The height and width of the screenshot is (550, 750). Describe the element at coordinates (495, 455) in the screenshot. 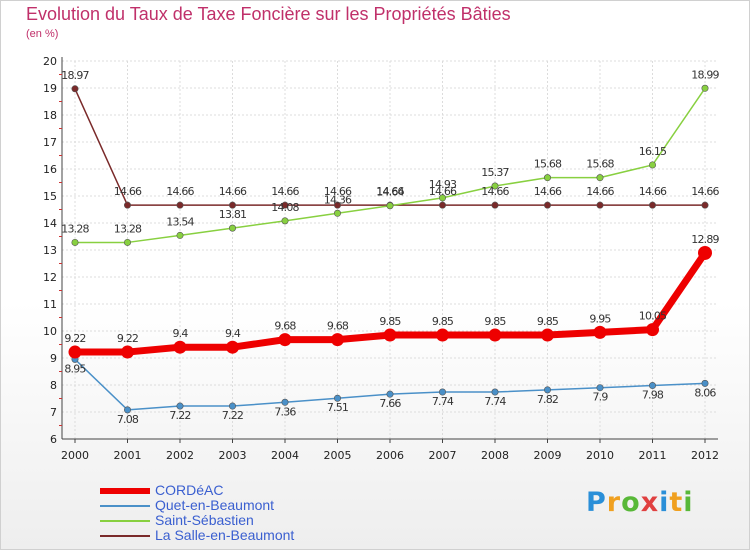

I see `x-tick-label: 2008` at that location.